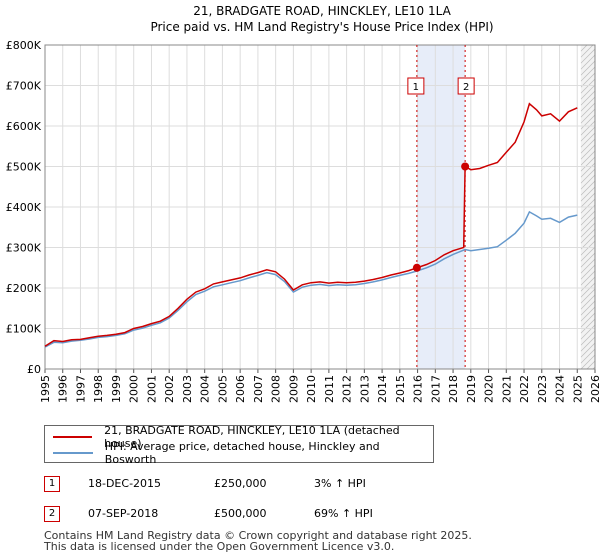 This screenshot has height=560, width=600. I want to click on y-tick-label: £400K, so click(24, 207).